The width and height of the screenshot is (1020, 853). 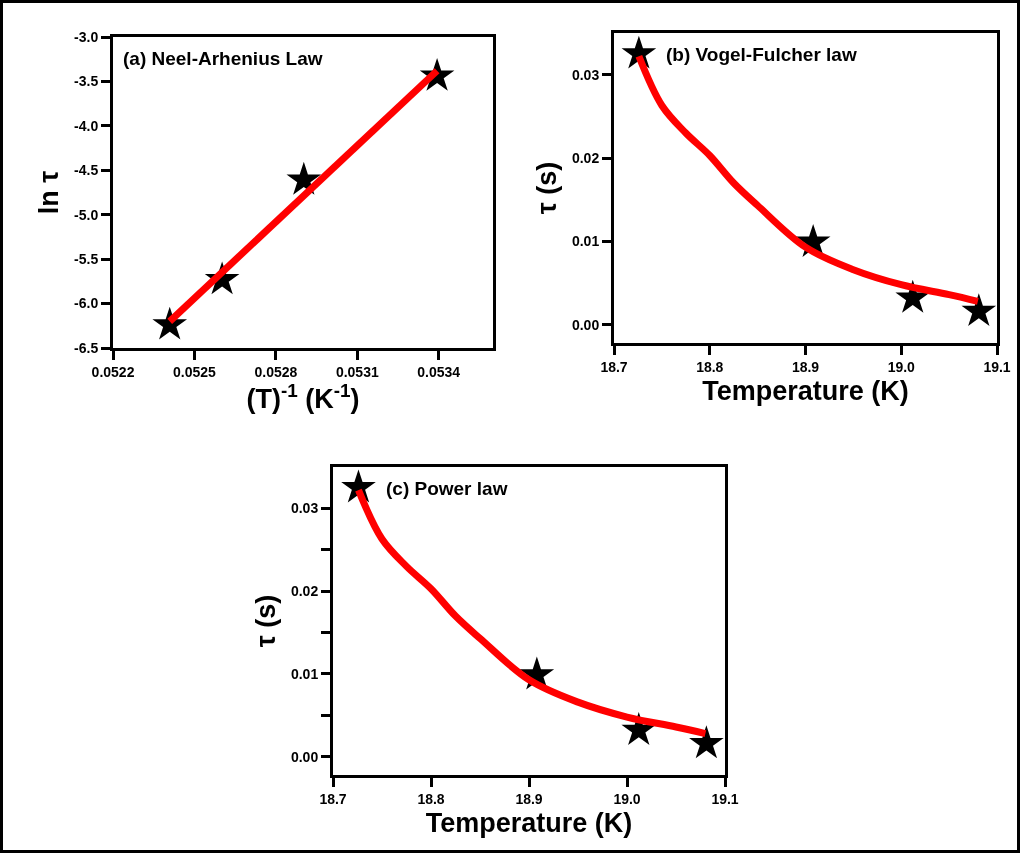 I want to click on annotation: (a) Neel-Arhenius Law, so click(x=223, y=58).